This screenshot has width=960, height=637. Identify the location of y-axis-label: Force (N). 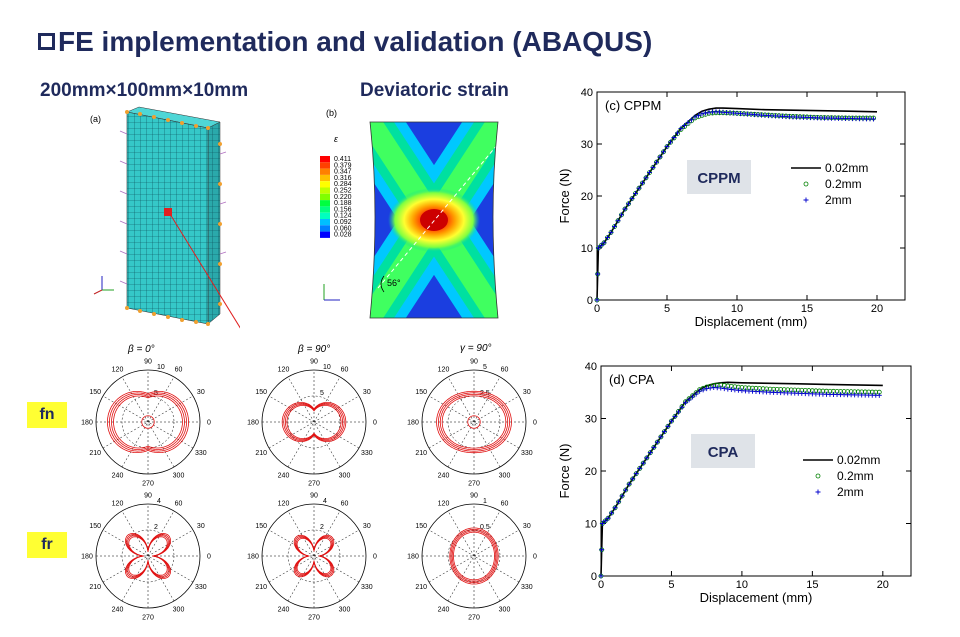
(564, 471).